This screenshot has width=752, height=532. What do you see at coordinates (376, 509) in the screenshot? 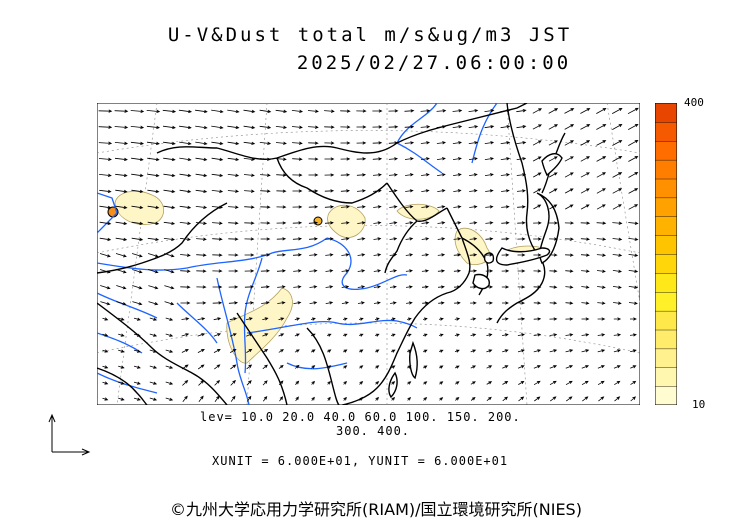
I see `copyright-notice: ©九州大学応用力学研究所(RIAM)/国立環境研究所(NIES)` at bounding box center [376, 509].